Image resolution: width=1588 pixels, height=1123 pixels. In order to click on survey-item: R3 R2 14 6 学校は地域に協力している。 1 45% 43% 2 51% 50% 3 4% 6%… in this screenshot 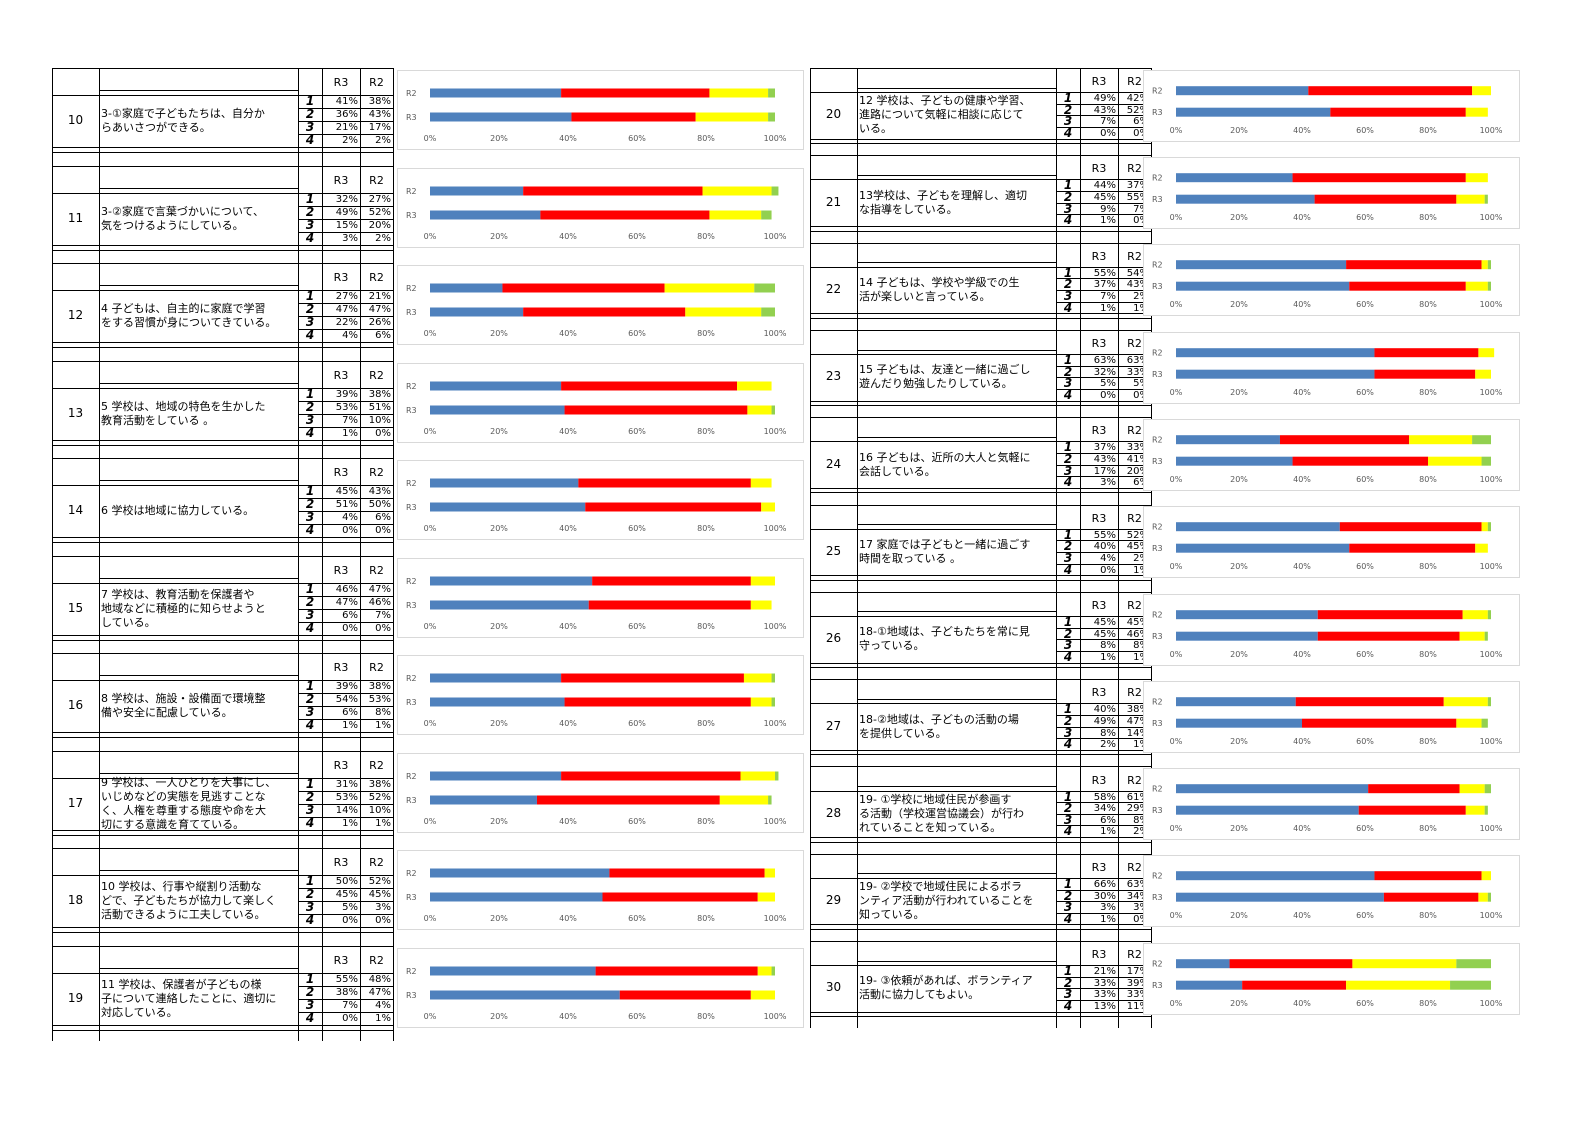, I will do `click(428, 507)`.